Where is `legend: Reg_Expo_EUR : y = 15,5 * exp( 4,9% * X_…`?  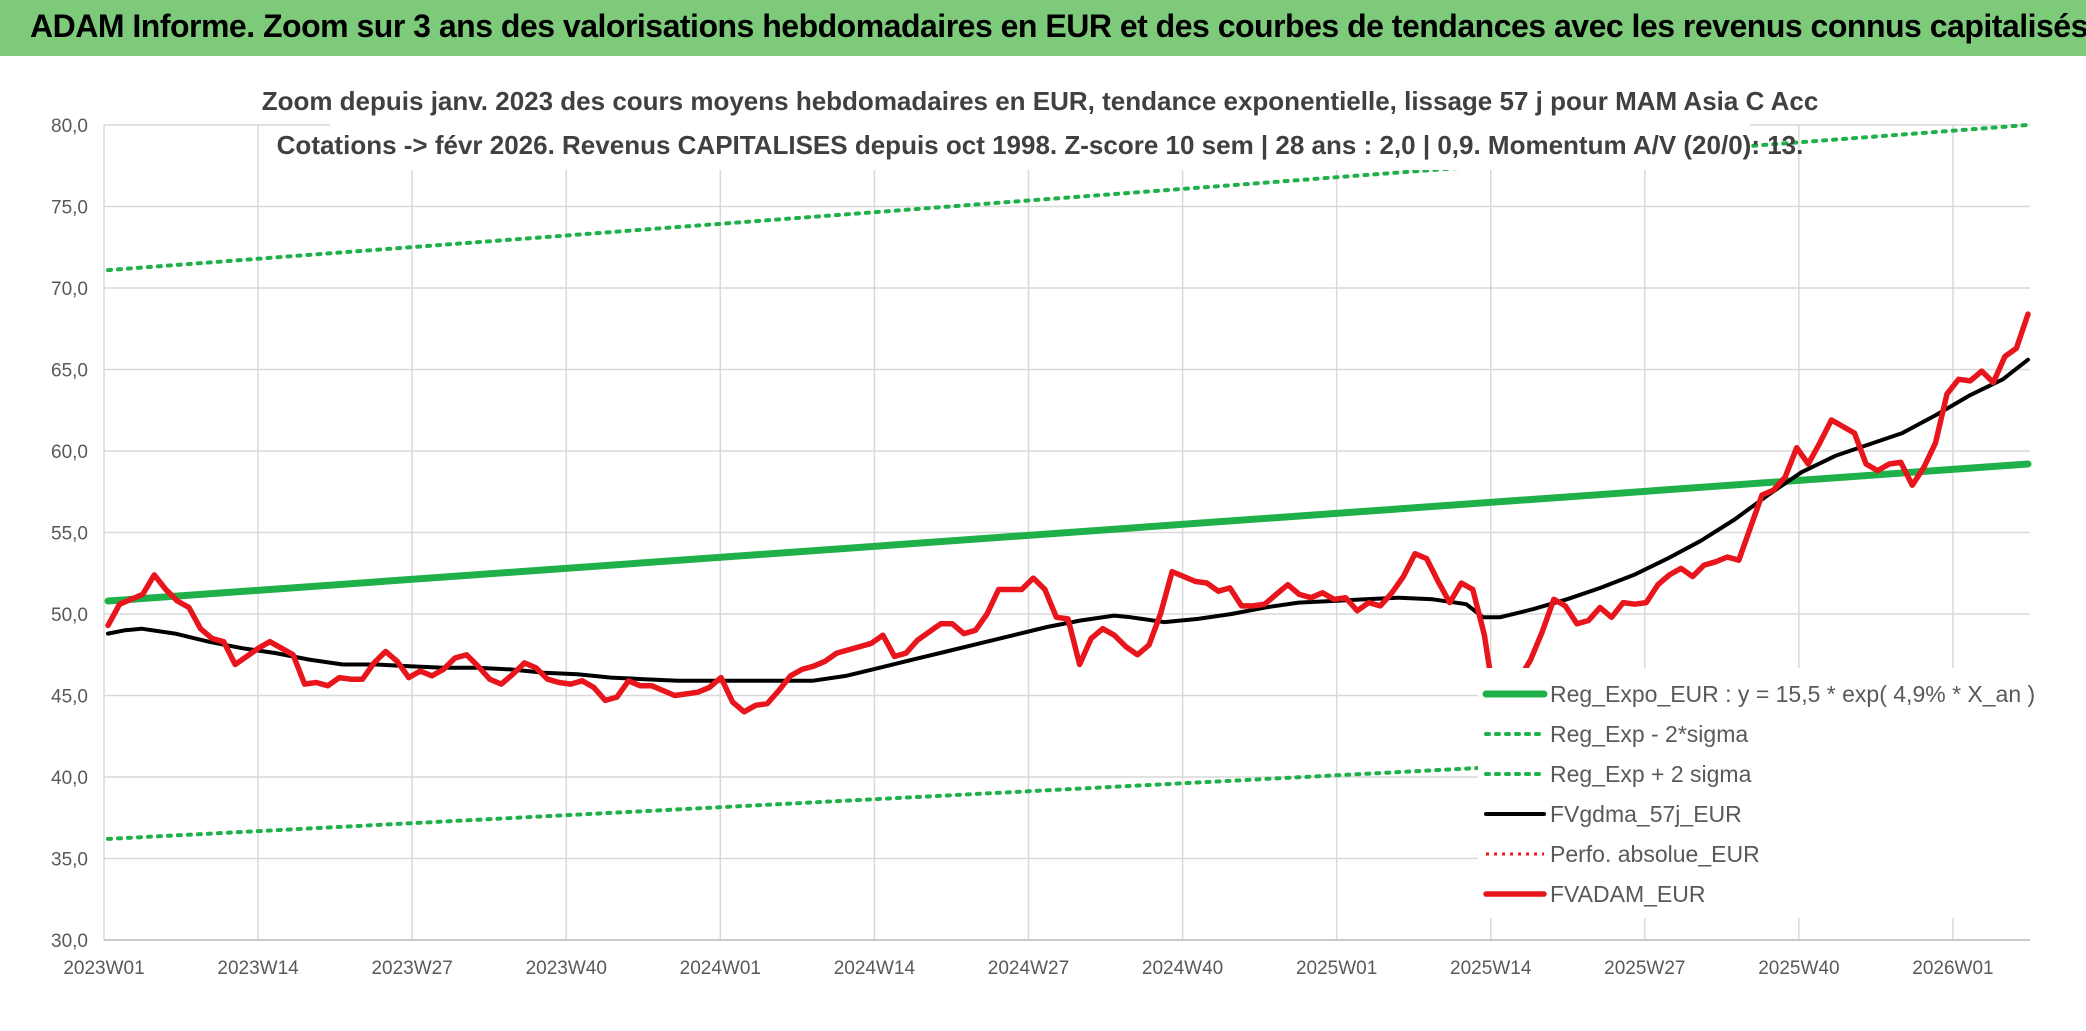
legend: Reg_Expo_EUR : y = 15,5 * exp( 4,9% * X_… is located at coordinates (1758, 793).